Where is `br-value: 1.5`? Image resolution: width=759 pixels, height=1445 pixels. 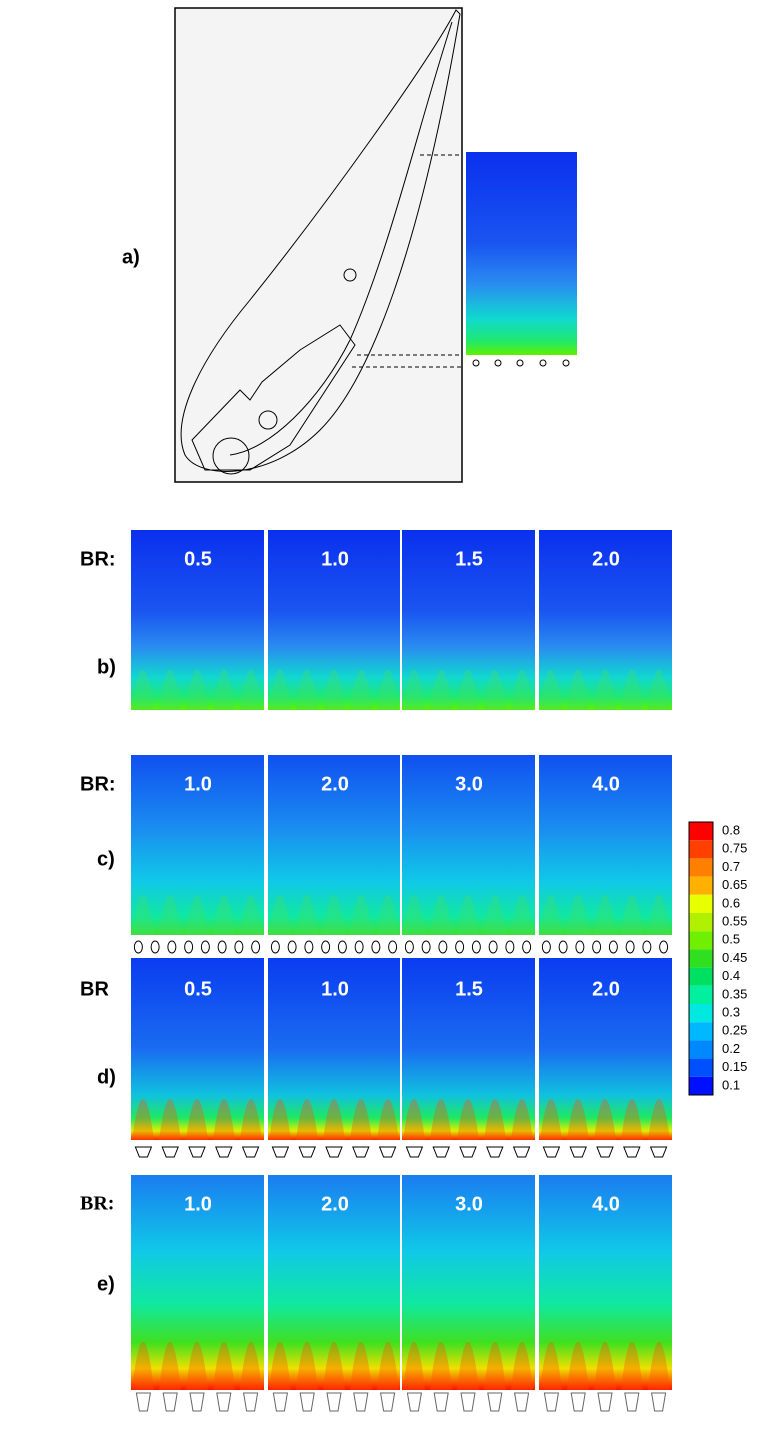
br-value: 1.5 is located at coordinates (469, 989).